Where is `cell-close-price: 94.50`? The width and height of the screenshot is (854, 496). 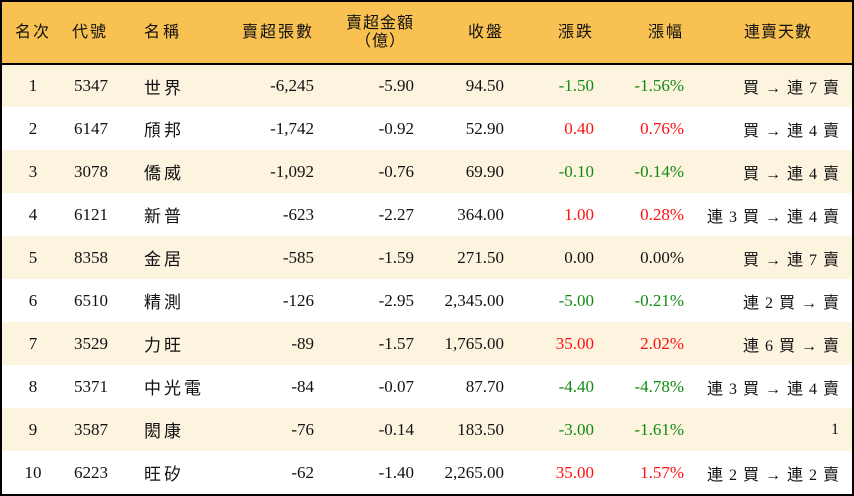
cell-close-price: 94.50 is located at coordinates (484, 85).